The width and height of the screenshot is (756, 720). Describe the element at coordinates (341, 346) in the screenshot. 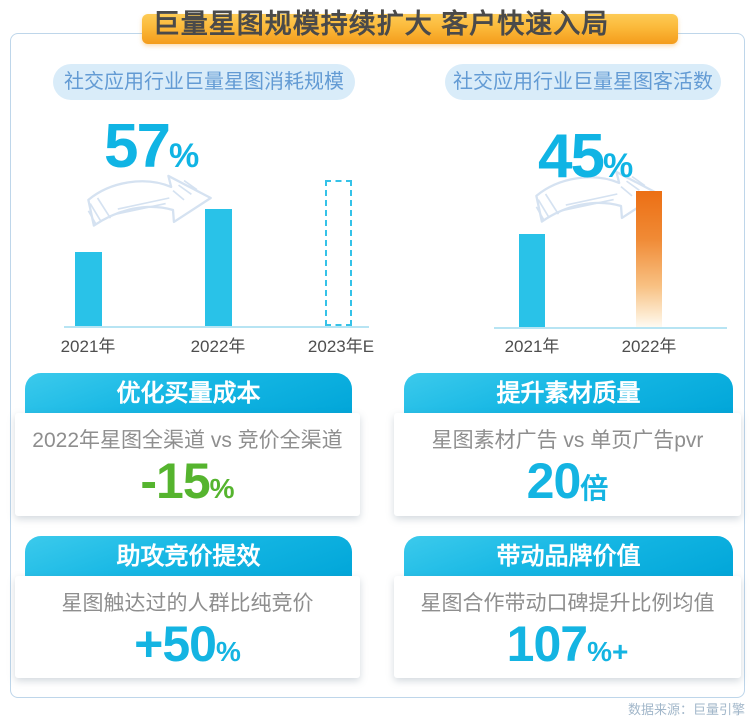

I see `x-axis-label: 2023年E` at that location.